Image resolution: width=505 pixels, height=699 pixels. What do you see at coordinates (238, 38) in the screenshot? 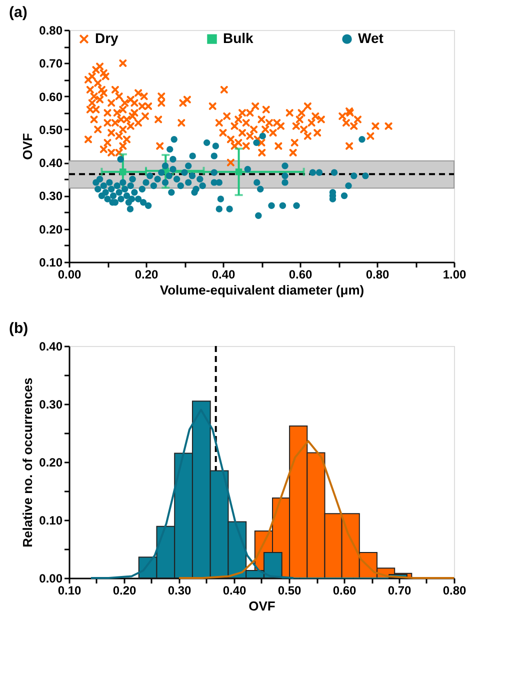
I see `legend-label: Bulk` at bounding box center [238, 38].